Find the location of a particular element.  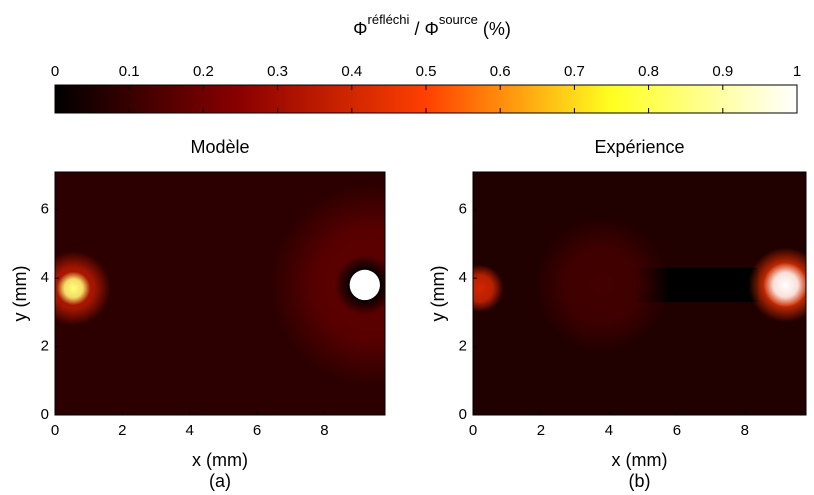

plot-title: Expérience is located at coordinates (639, 147).